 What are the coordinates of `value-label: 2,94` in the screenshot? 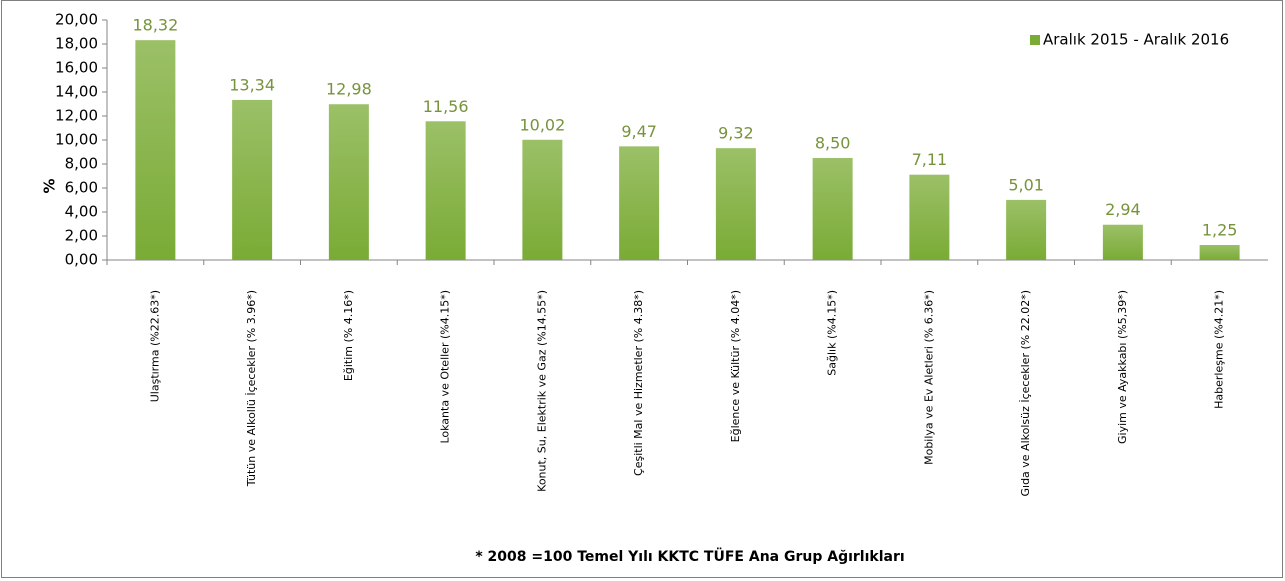 It's located at (1123, 209).